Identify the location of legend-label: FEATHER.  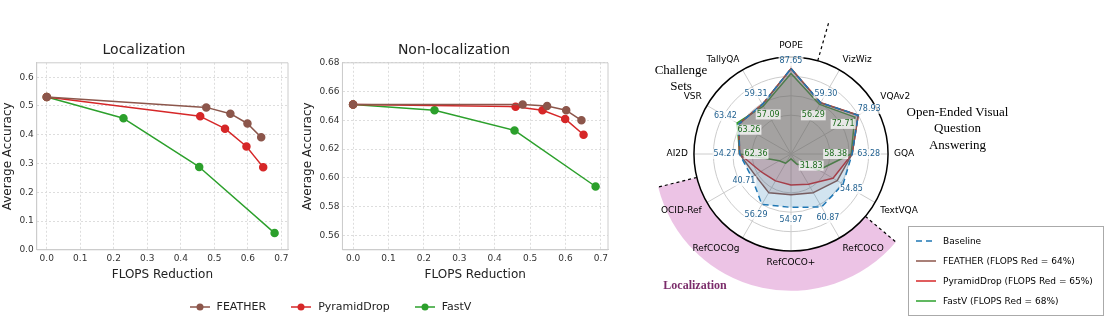
(241, 306).